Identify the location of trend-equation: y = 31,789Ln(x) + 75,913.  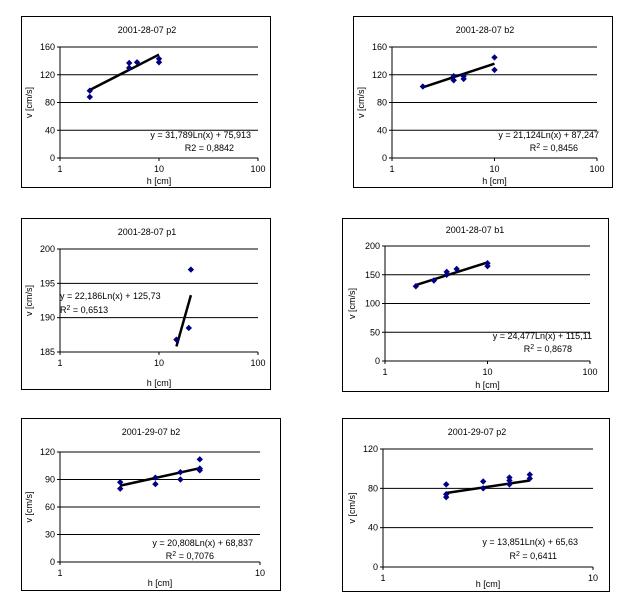
(200, 135).